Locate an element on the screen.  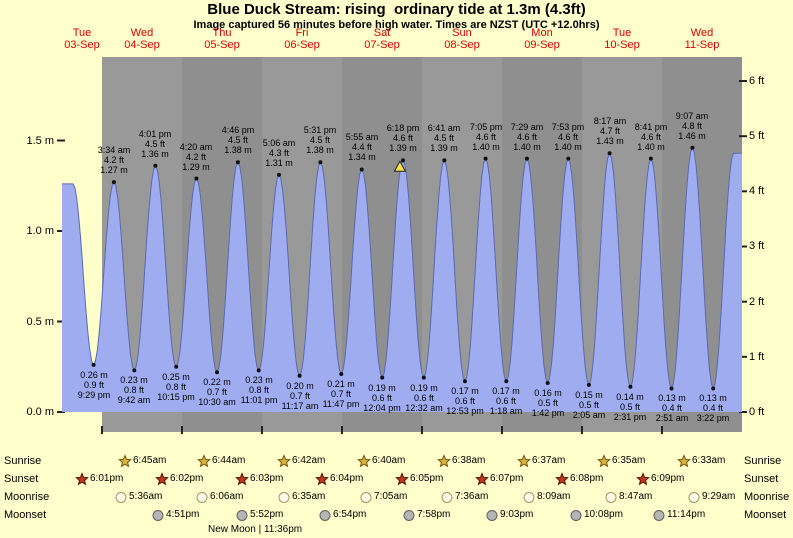
low-tide-annotation: 0.22 m 0.7 ft 10:30 am is located at coordinates (217, 392).